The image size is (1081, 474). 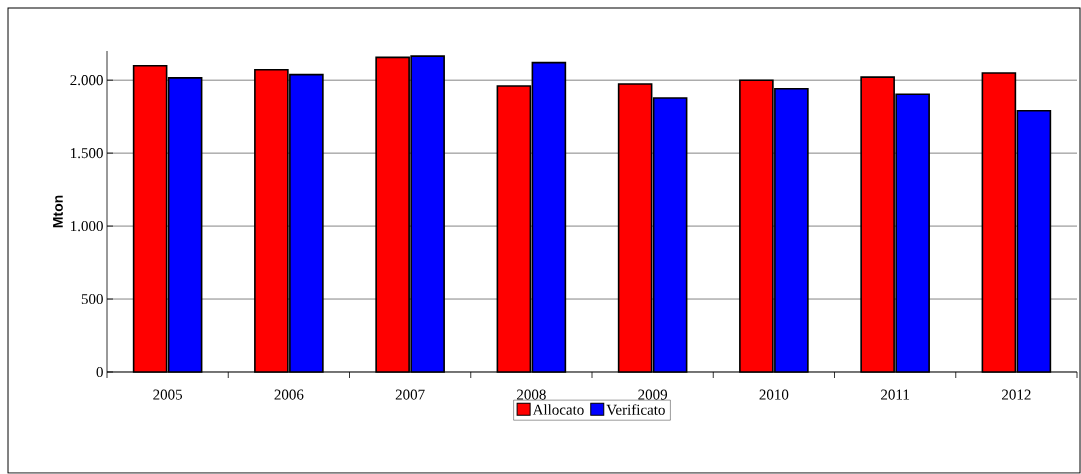 I want to click on x-tick-label: 2008, so click(x=531, y=394).